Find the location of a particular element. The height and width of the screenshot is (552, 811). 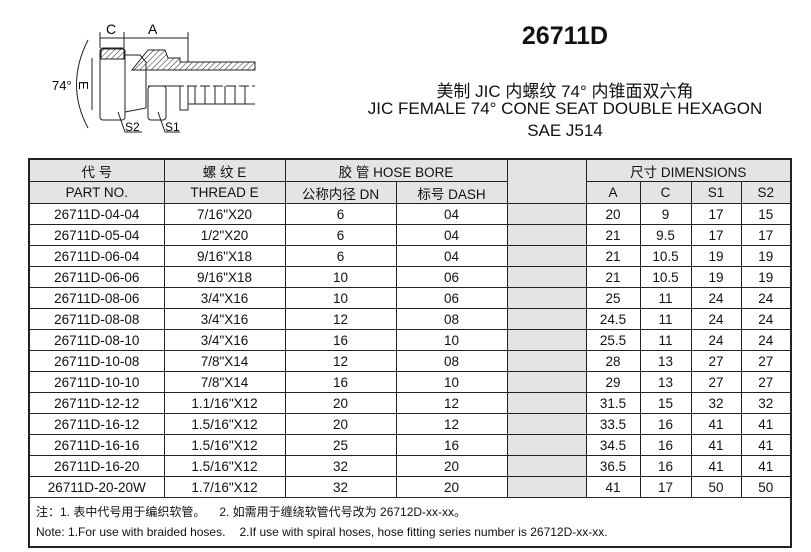

header-part-en: PART NO. is located at coordinates (96, 192).